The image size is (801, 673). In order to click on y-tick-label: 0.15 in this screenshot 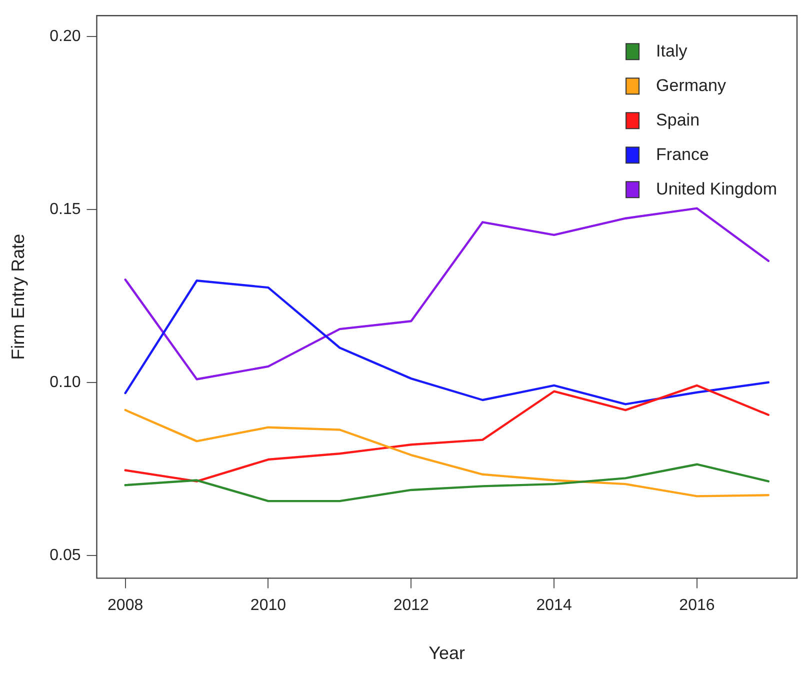, I will do `click(65, 209)`.